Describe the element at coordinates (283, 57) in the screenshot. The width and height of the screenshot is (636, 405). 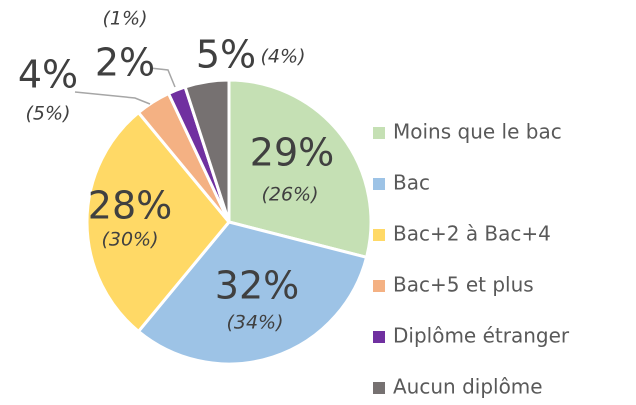
I see `secondary-label: (4%)` at that location.